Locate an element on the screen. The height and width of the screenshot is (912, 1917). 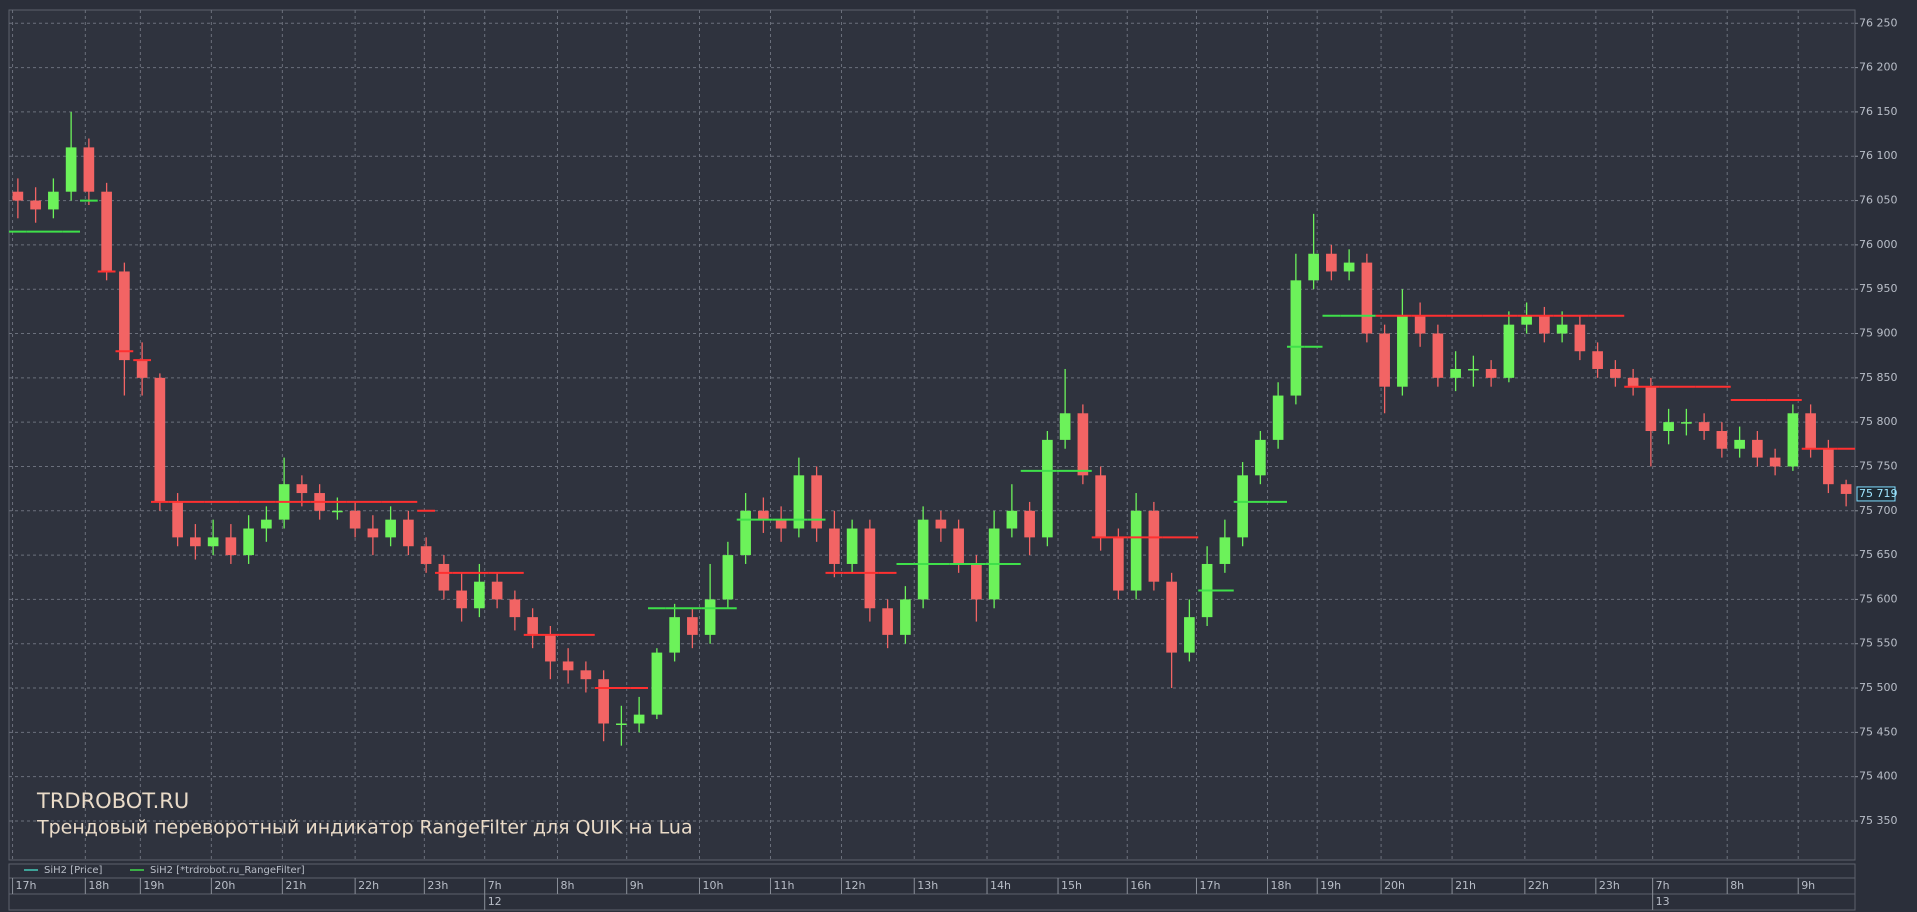
y-tick-label: 76 150 is located at coordinates (1878, 111).